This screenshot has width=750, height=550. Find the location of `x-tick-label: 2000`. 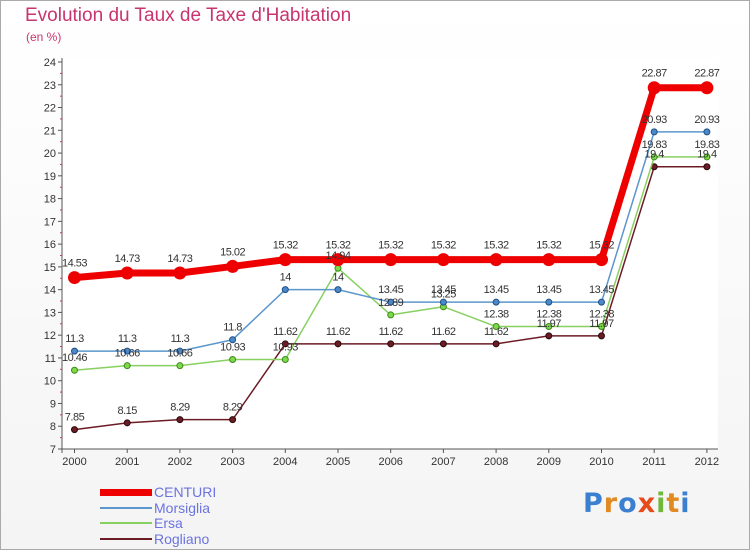

x-tick-label: 2000 is located at coordinates (74, 462).